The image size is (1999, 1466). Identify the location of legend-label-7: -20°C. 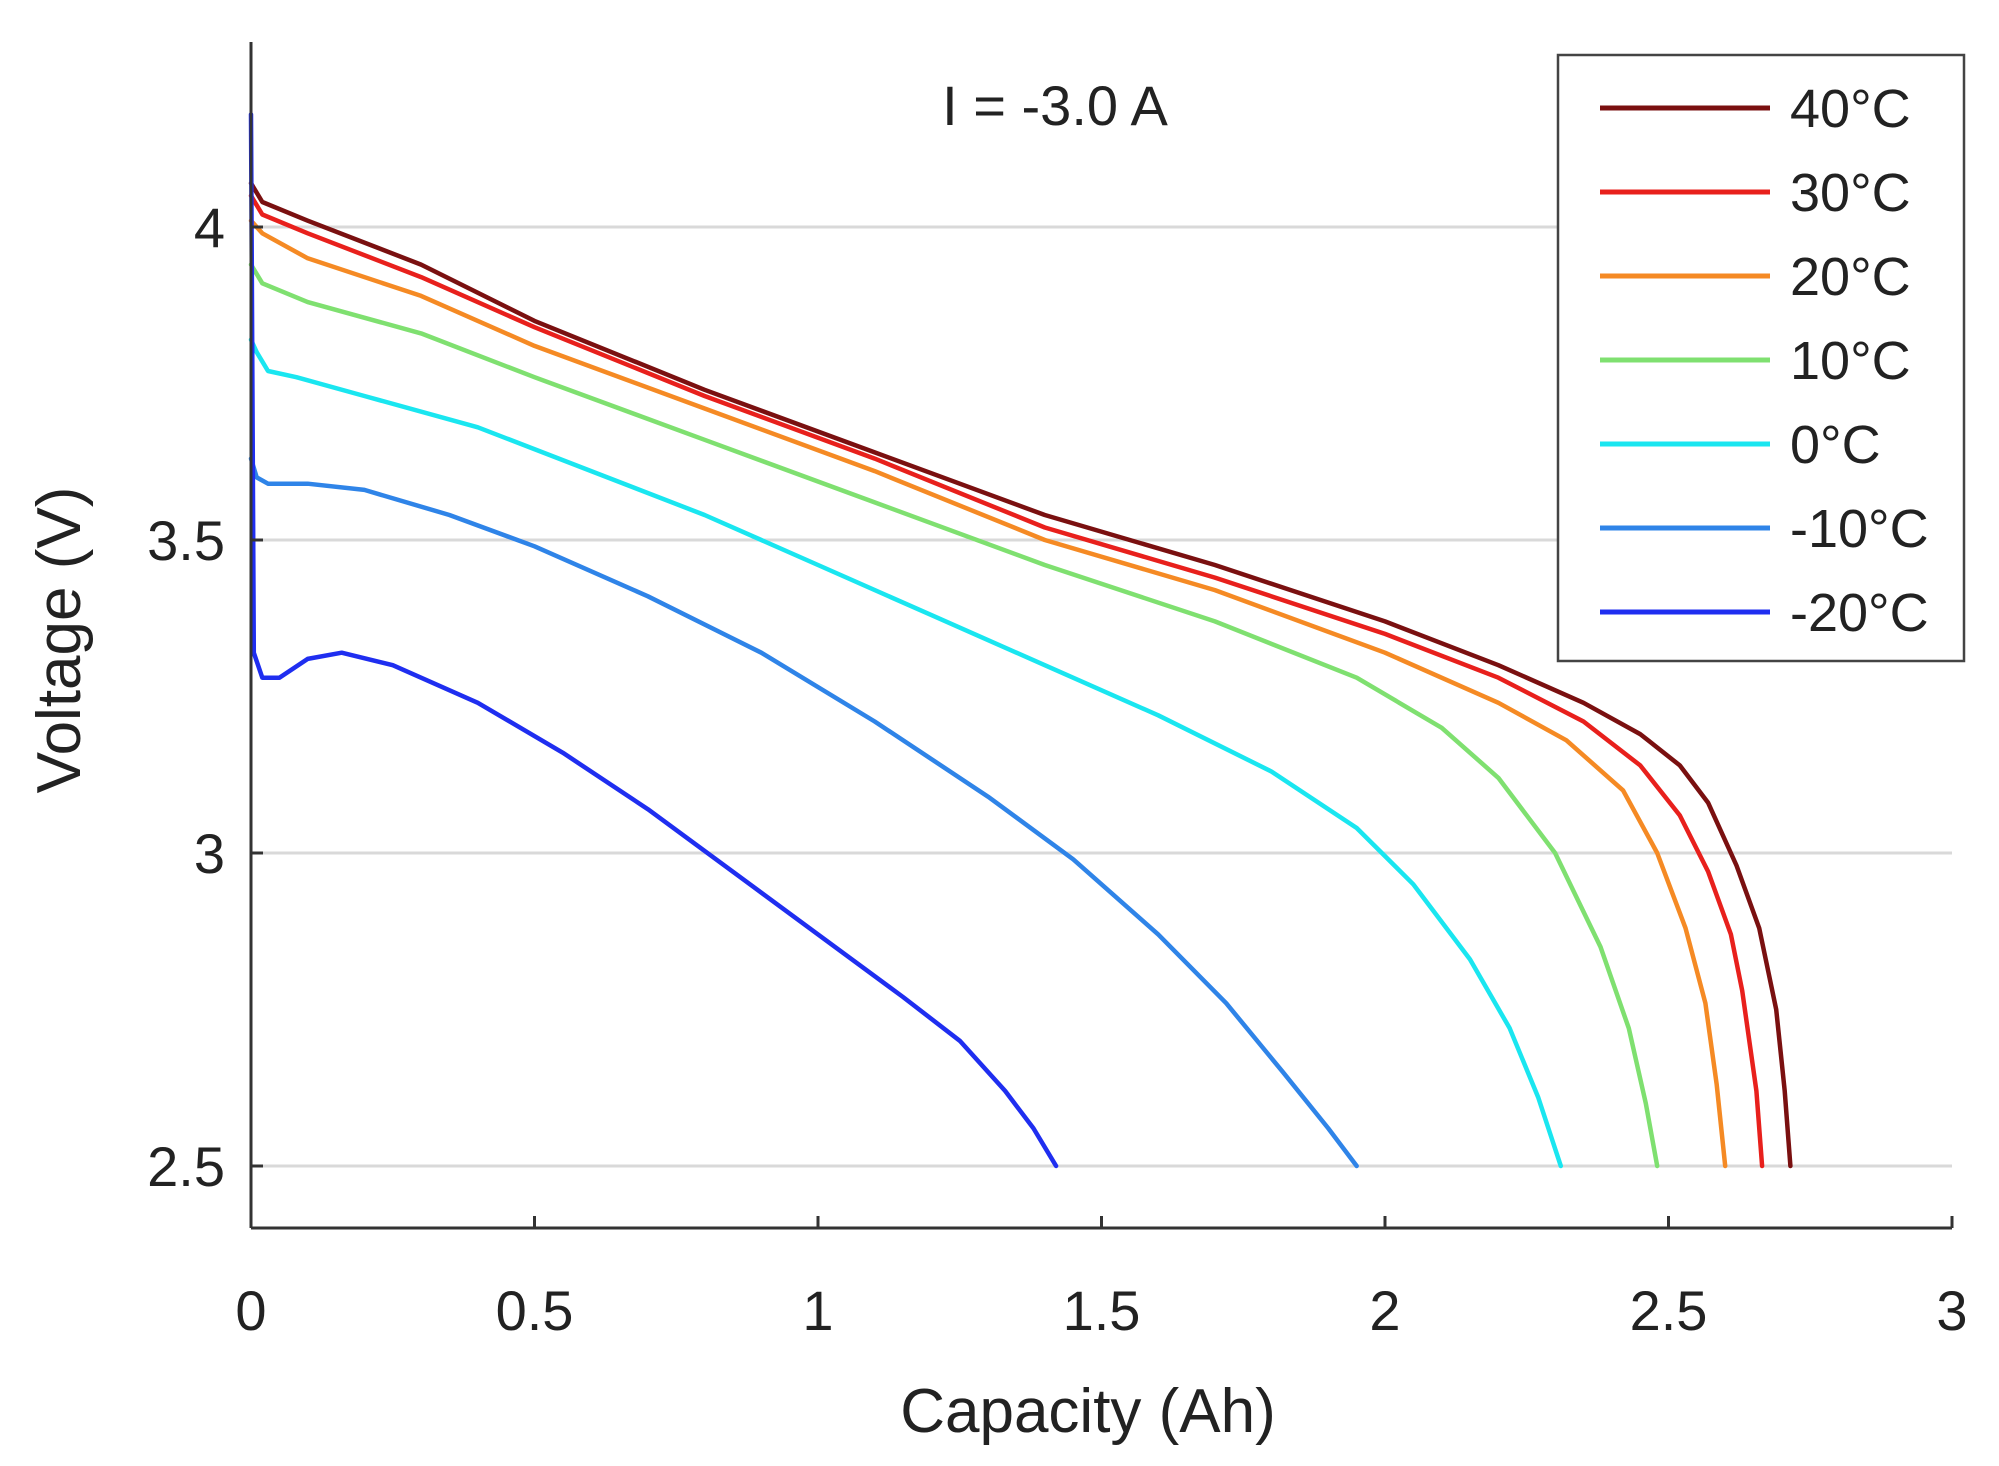
(1859, 613).